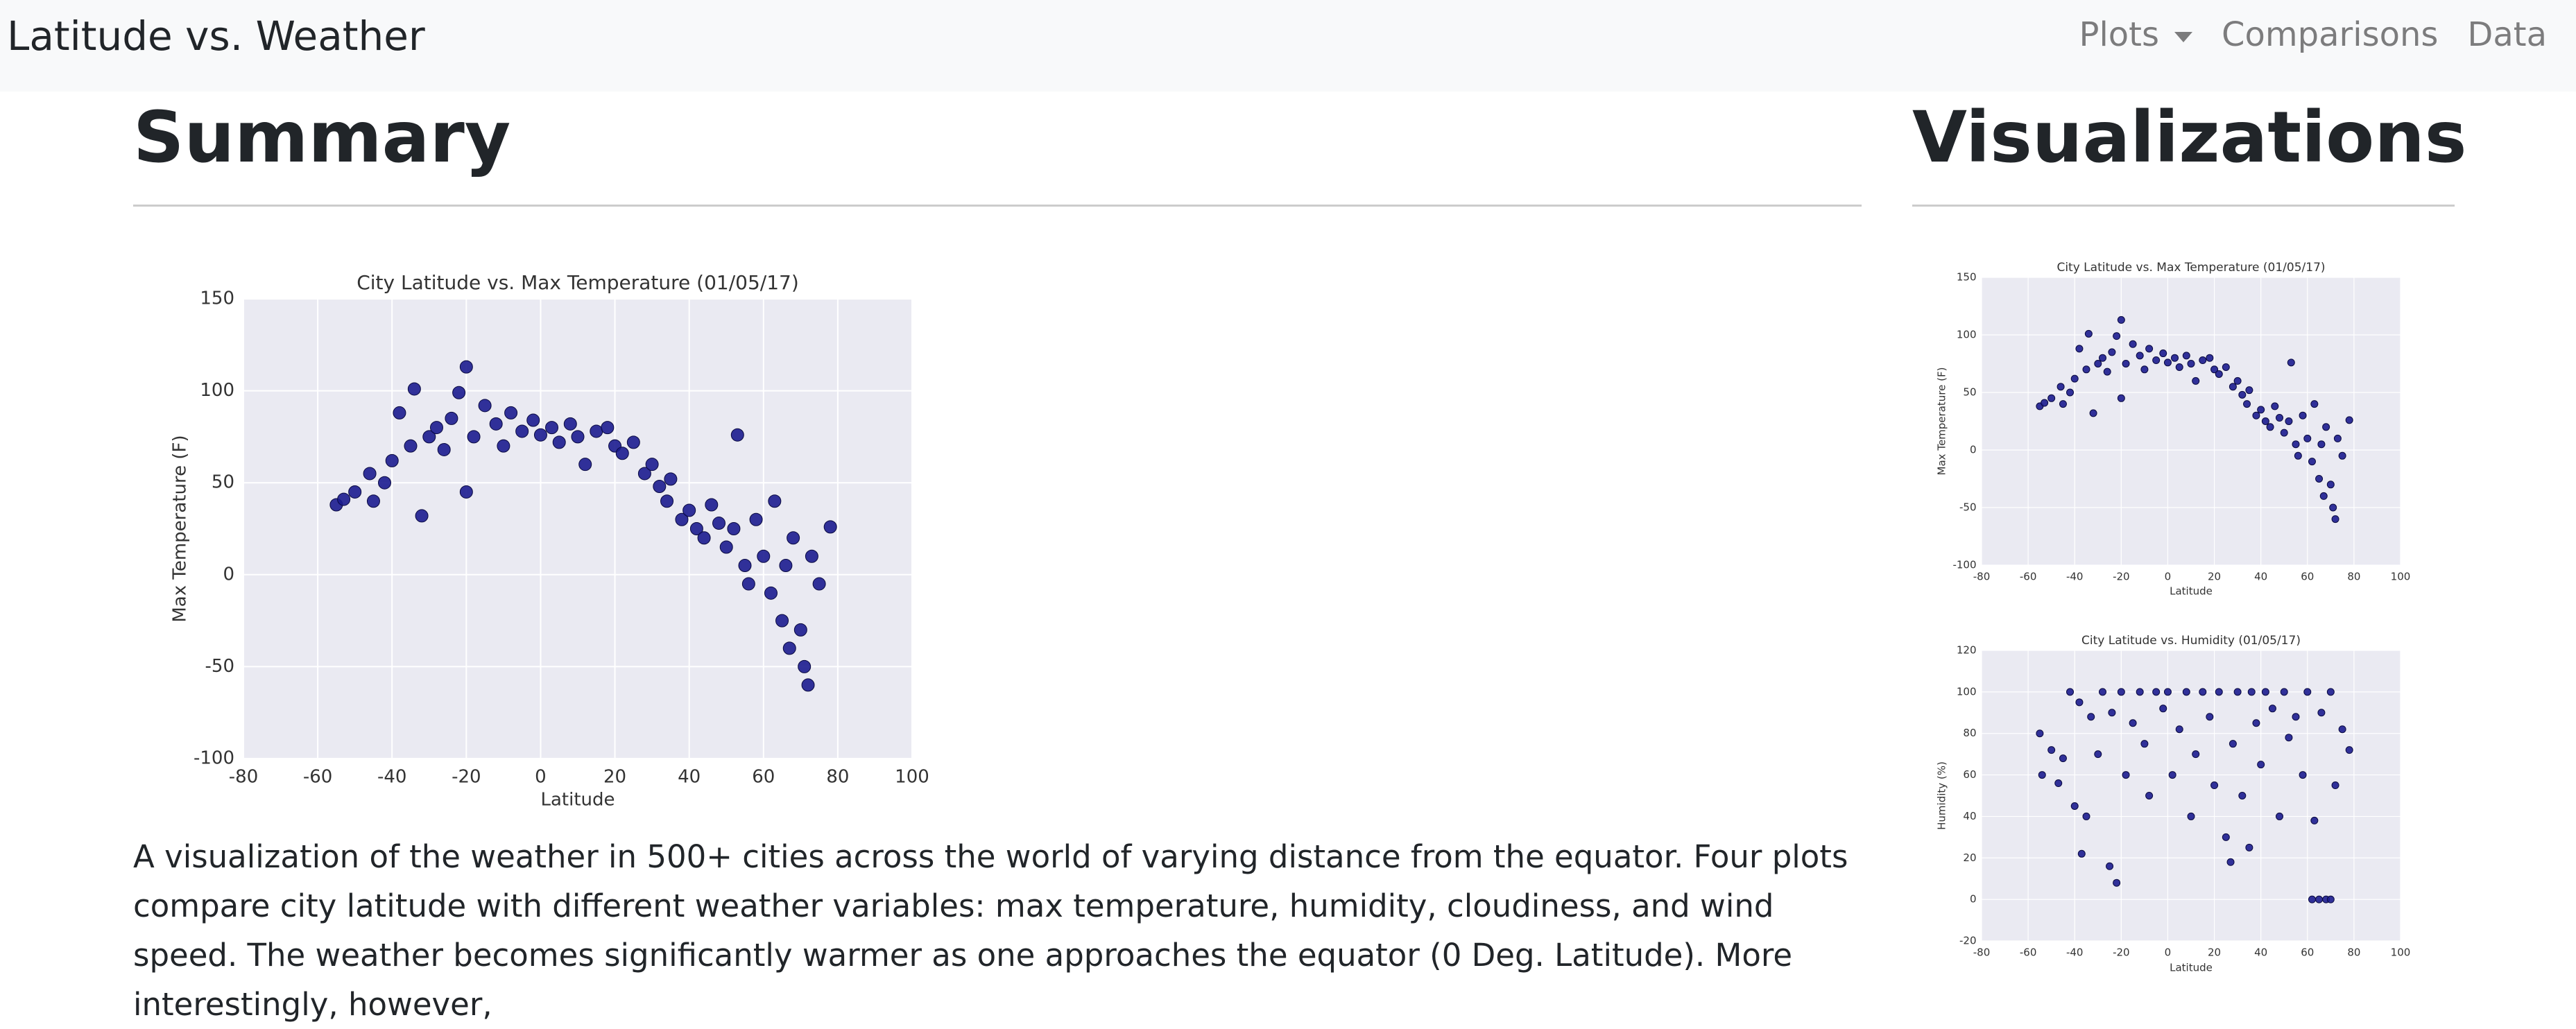  What do you see at coordinates (243, 777) in the screenshot?
I see `x-tick-label: -80` at bounding box center [243, 777].